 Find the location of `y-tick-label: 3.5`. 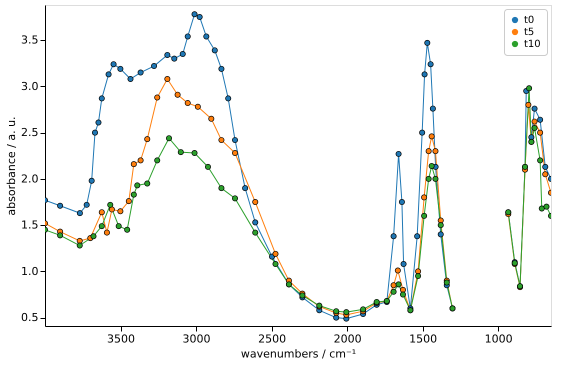

y-tick-label: 3.5 is located at coordinates (29, 40).